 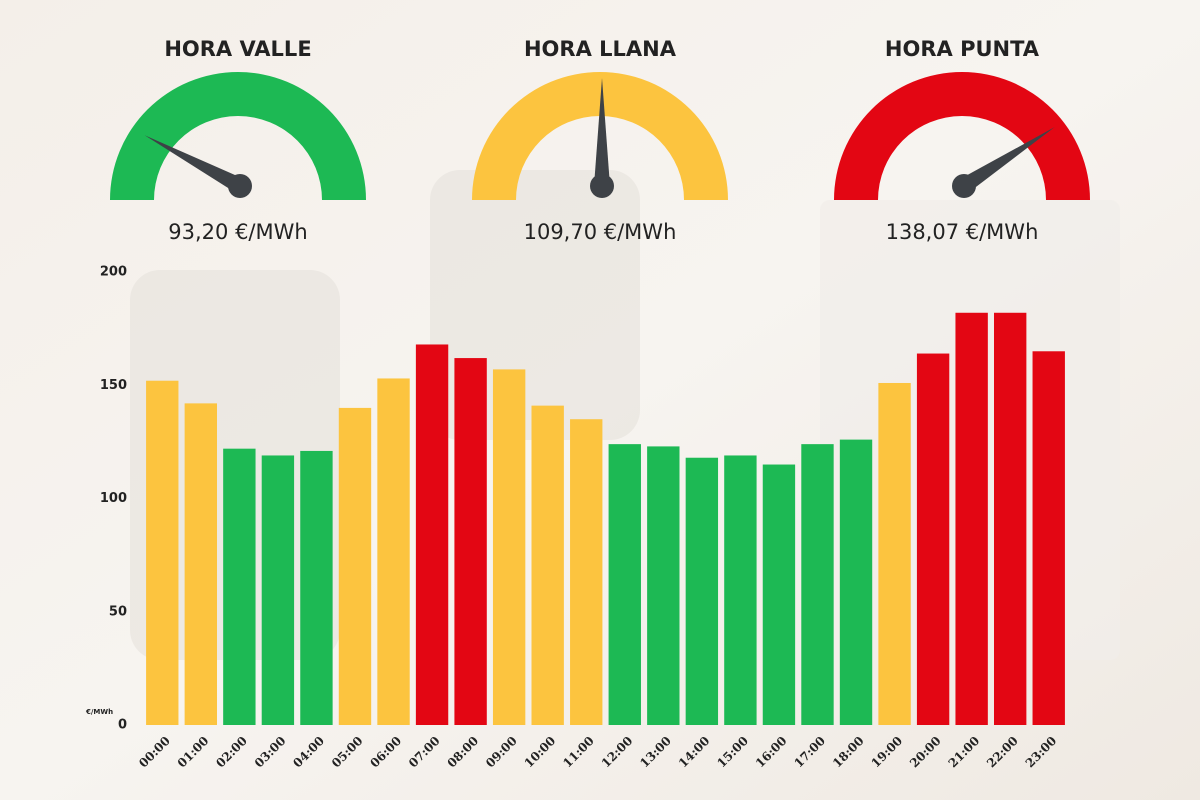 What do you see at coordinates (113, 498) in the screenshot?
I see `y-tick-label: 100` at bounding box center [113, 498].